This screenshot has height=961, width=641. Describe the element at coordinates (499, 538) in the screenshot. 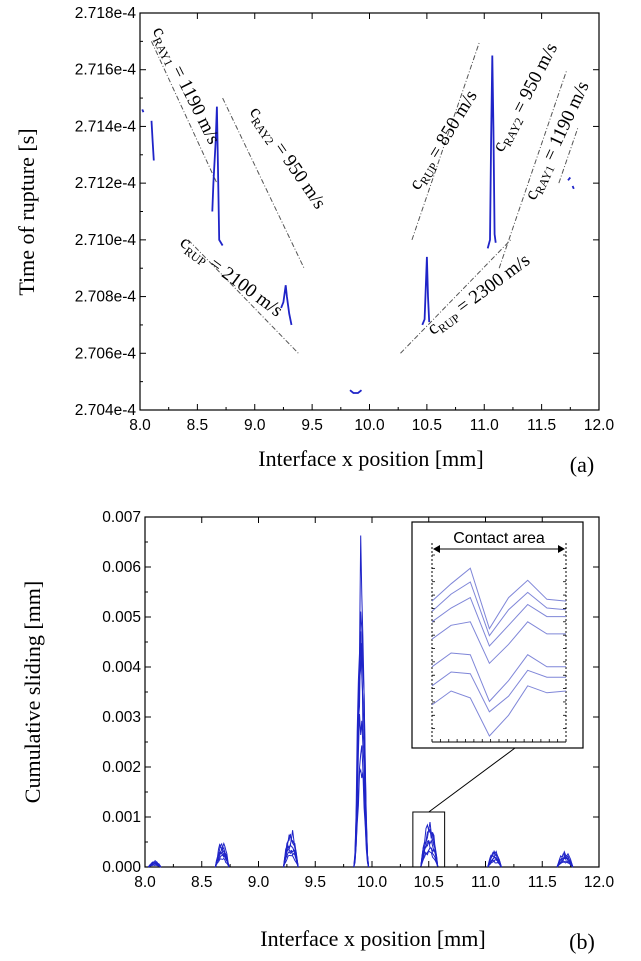

I see `inset-title: Contact area` at that location.